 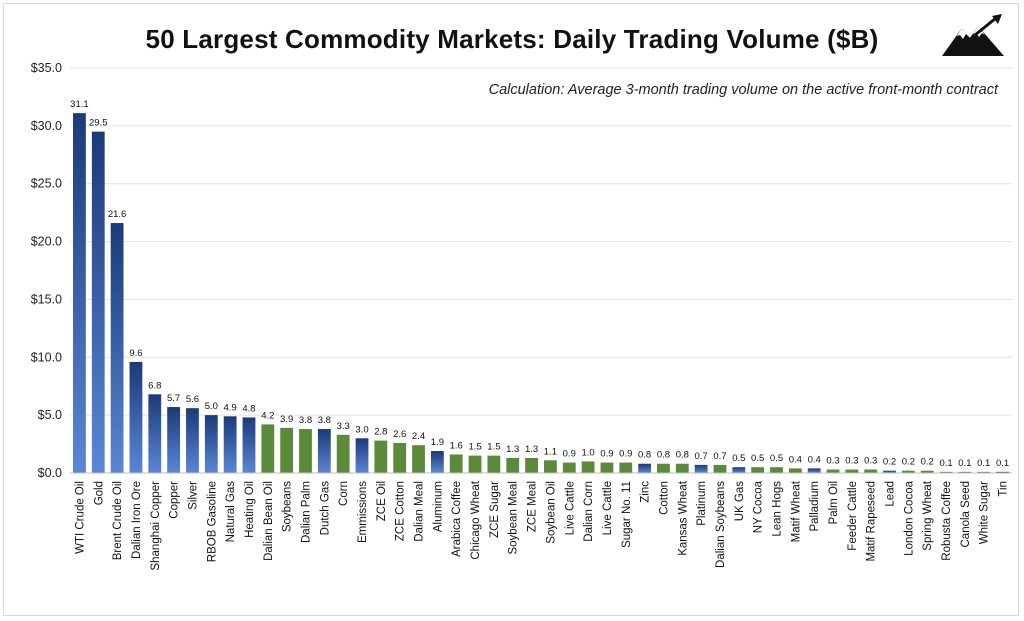 What do you see at coordinates (361, 429) in the screenshot?
I see `data-label: 3.0` at bounding box center [361, 429].